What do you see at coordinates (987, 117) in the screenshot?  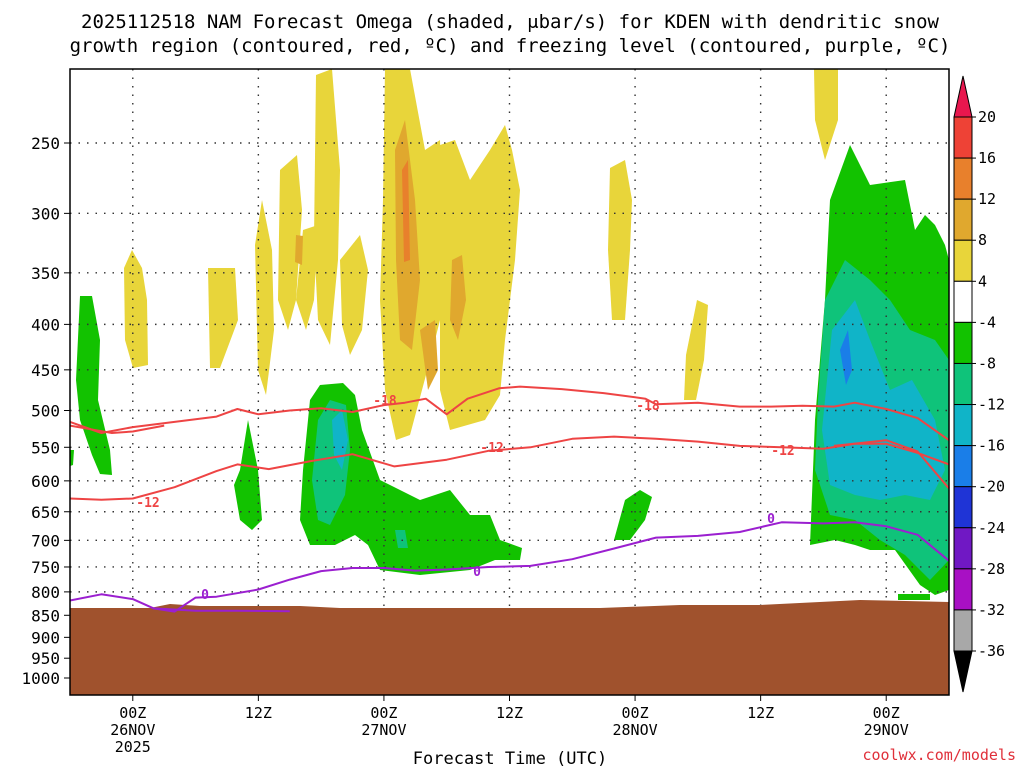 I see `colorbar-label: 20` at bounding box center [987, 117].